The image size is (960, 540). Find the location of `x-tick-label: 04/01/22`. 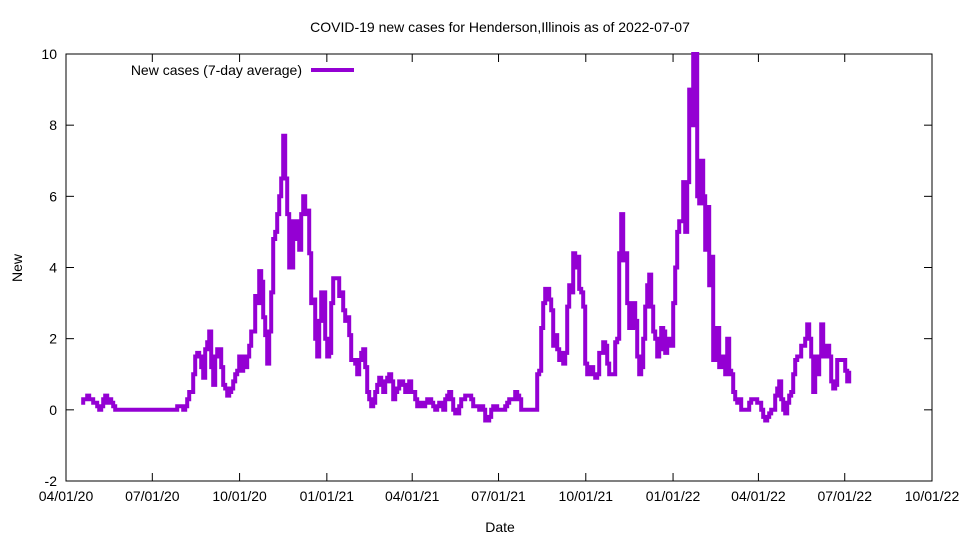

x-tick-label: 04/01/22 is located at coordinates (758, 496).